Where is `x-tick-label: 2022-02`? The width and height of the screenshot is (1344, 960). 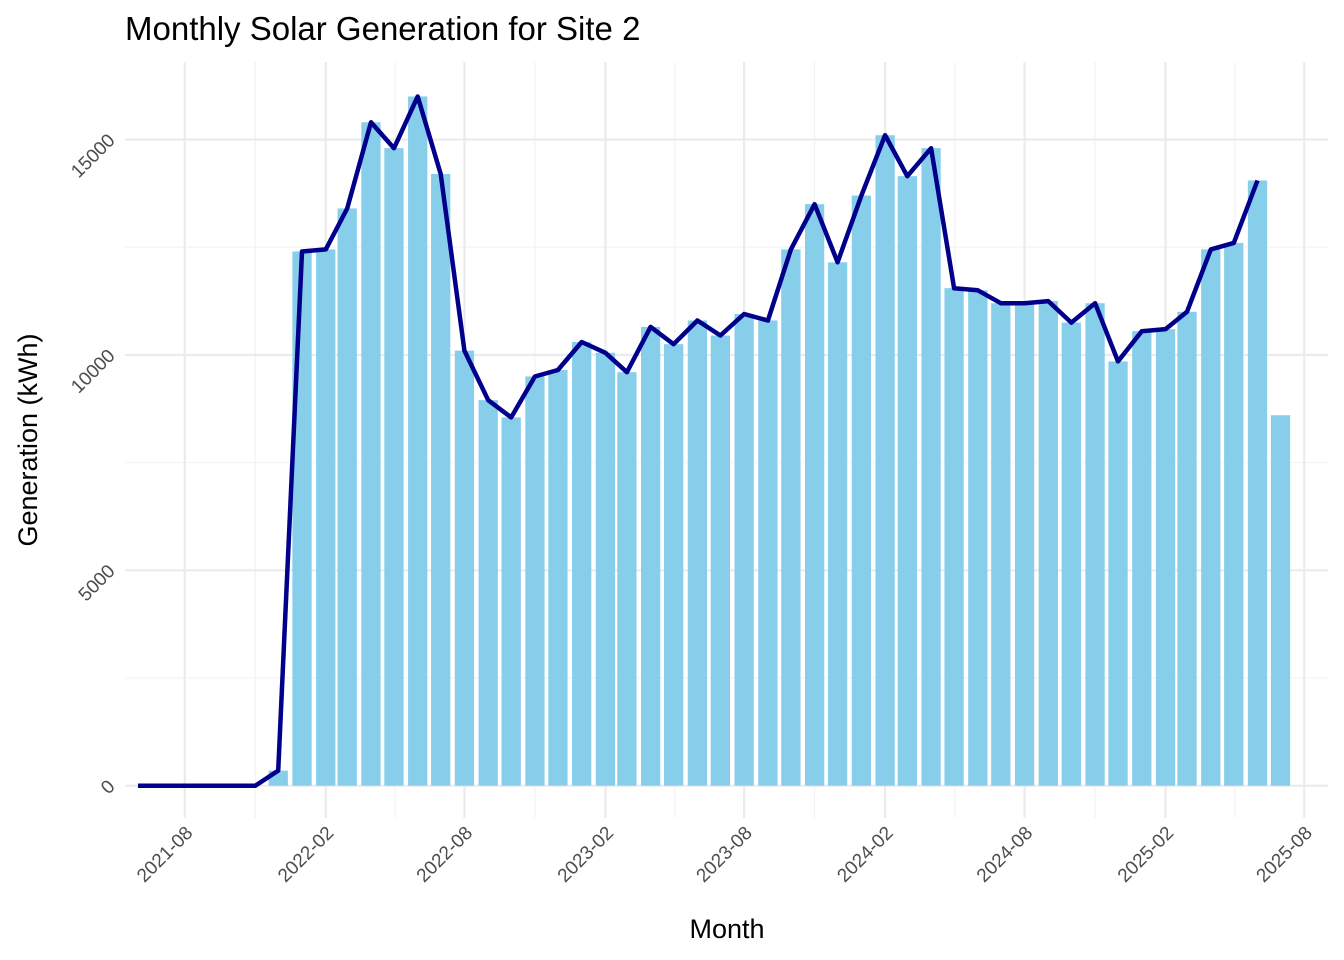 x-tick-label: 2022-02 is located at coordinates (306, 855).